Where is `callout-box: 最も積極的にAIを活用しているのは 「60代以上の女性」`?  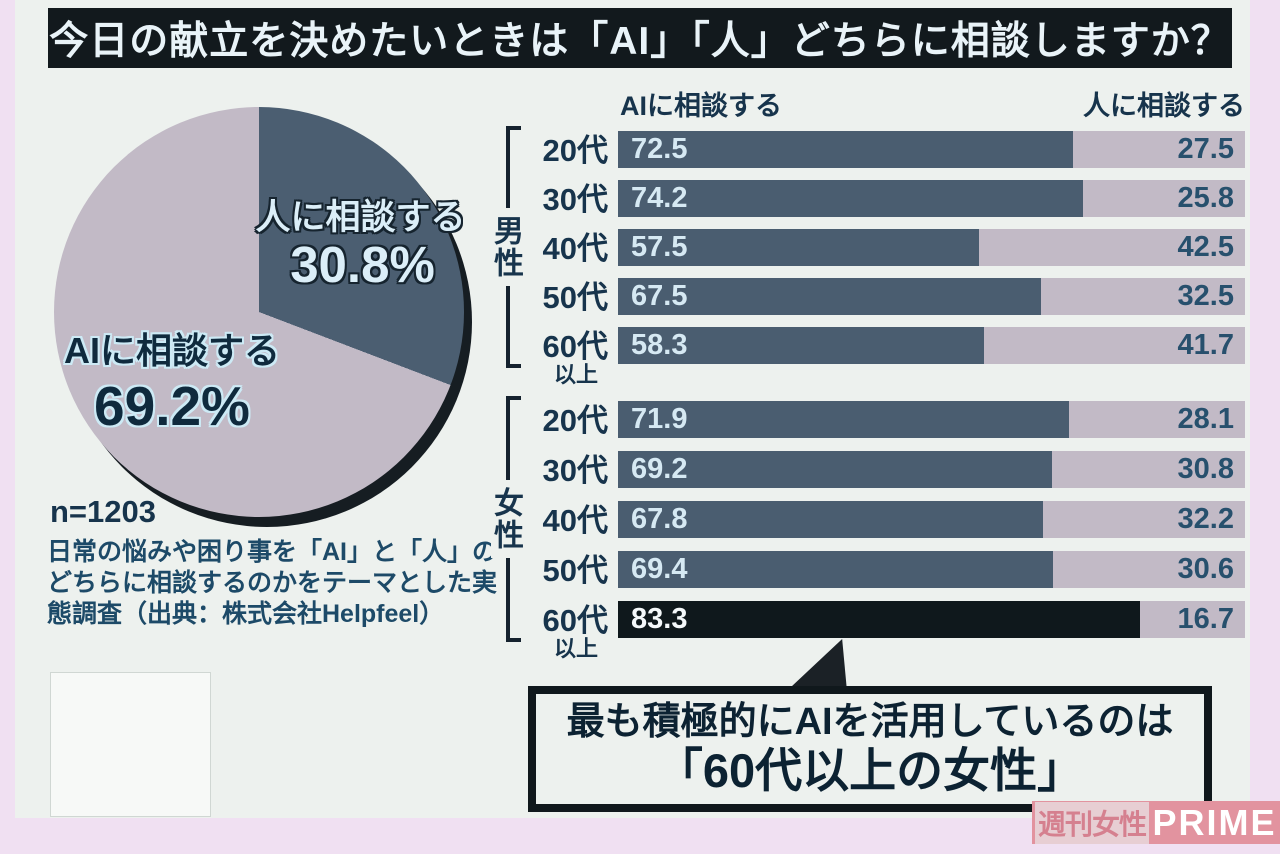 callout-box: 最も積極的にAIを活用しているのは 「60代以上の女性」 is located at coordinates (870, 749).